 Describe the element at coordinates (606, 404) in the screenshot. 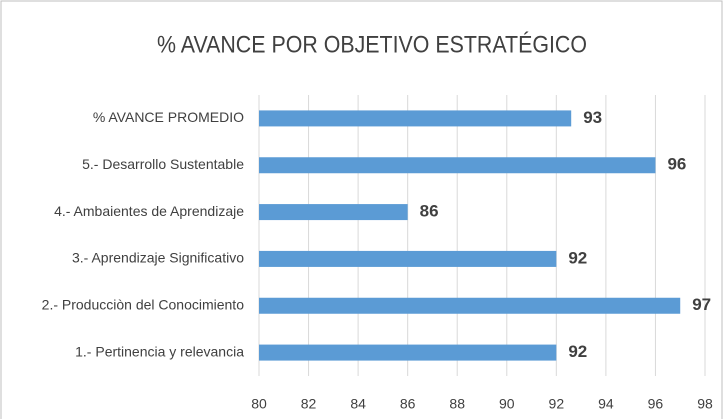

I see `x-tick-label: 94` at that location.